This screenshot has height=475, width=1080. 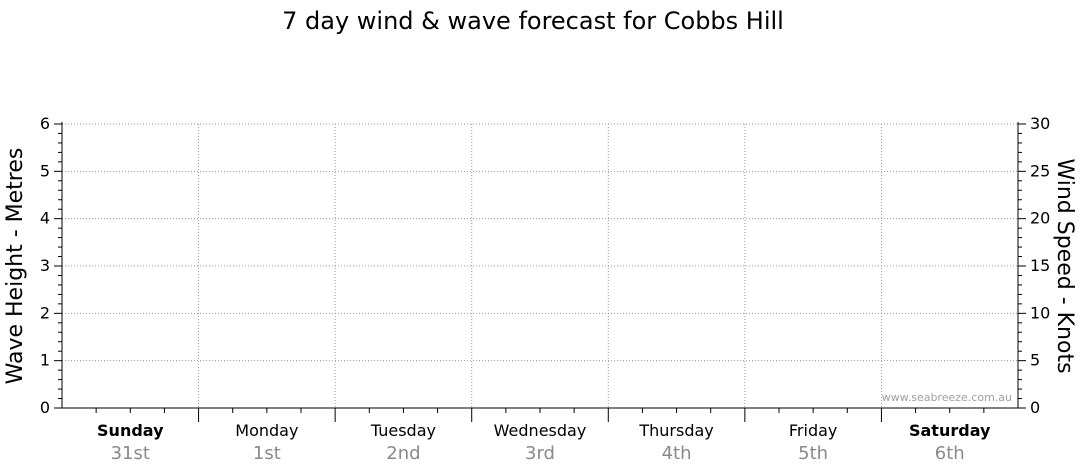 I want to click on left-axis-title: Wave Height - Metres, so click(x=15, y=266).